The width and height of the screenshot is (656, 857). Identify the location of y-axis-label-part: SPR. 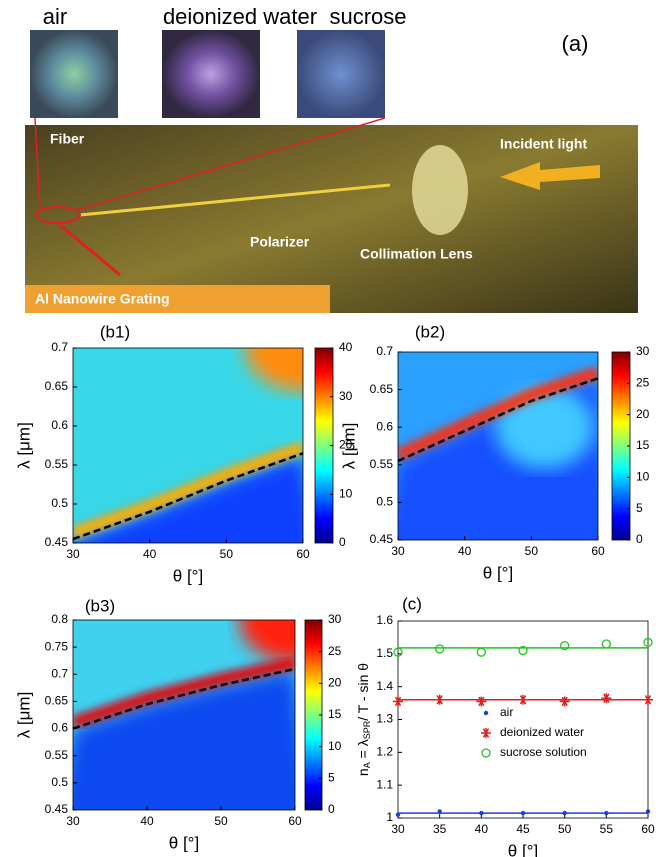
(367, 729).